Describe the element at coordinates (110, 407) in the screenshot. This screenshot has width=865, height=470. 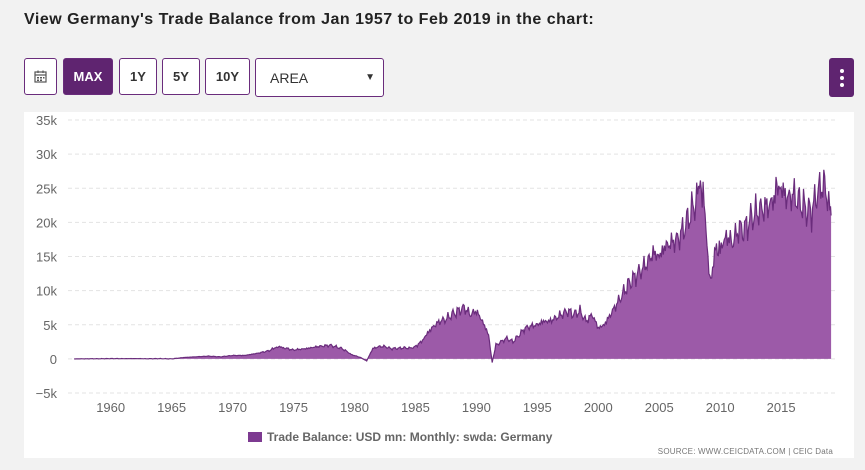
I see `x-tick-label: 1960` at that location.